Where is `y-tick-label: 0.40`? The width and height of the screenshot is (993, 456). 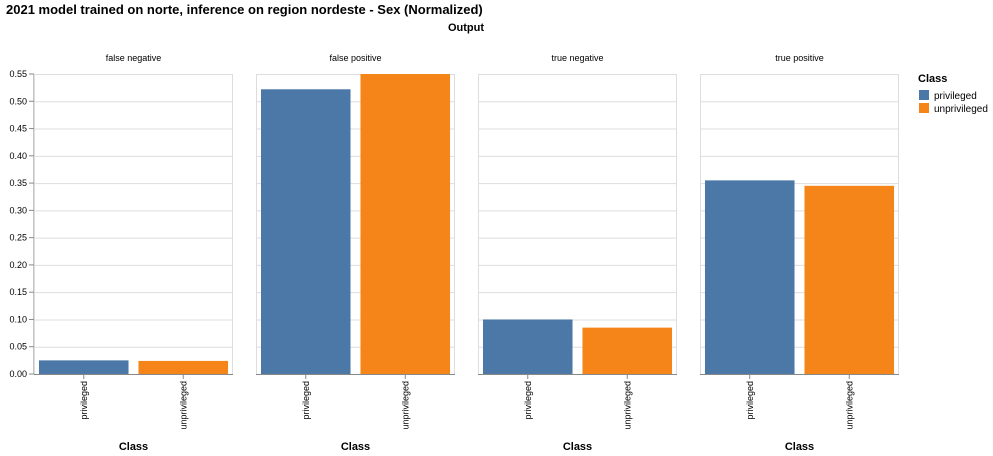
y-tick-label: 0.40 is located at coordinates (18, 156).